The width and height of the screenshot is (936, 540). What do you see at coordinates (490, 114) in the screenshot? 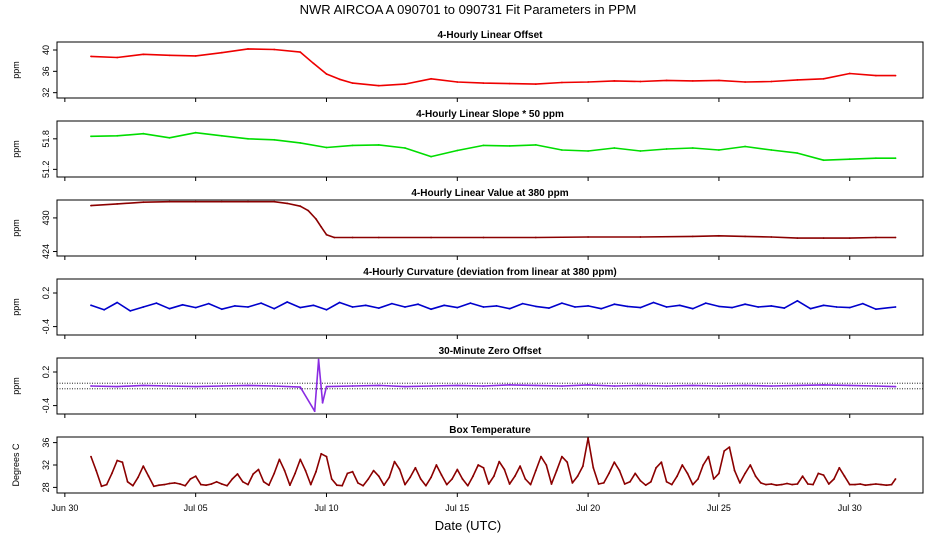
I see `panel-title: 4-Hourly Linear Slope * 50 ppm` at bounding box center [490, 114].